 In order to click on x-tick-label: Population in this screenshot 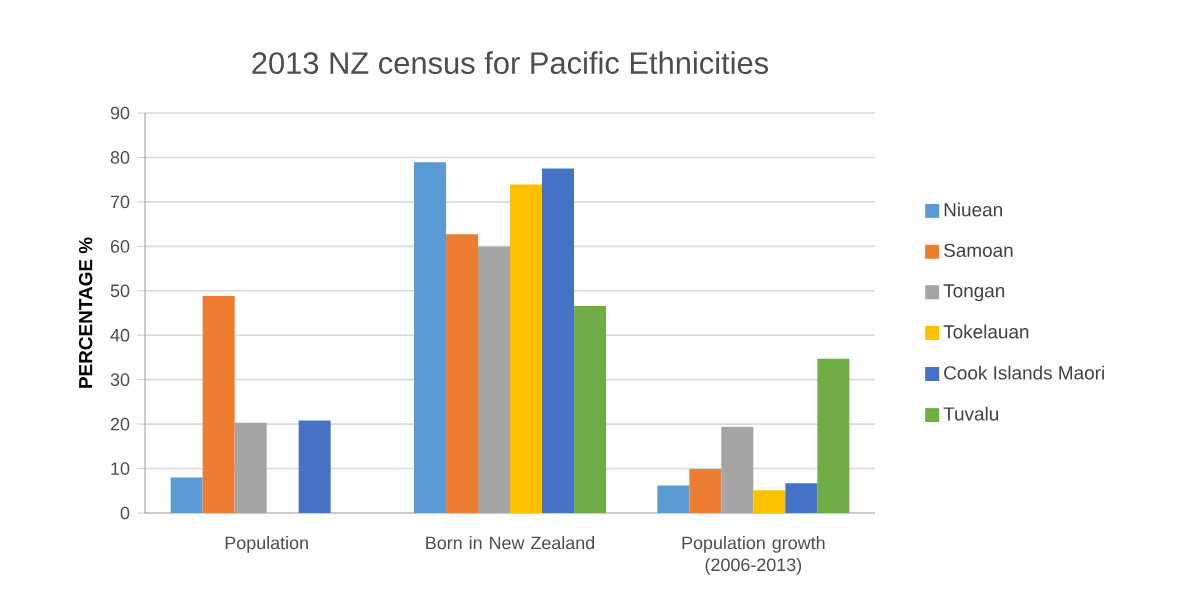, I will do `click(266, 544)`.